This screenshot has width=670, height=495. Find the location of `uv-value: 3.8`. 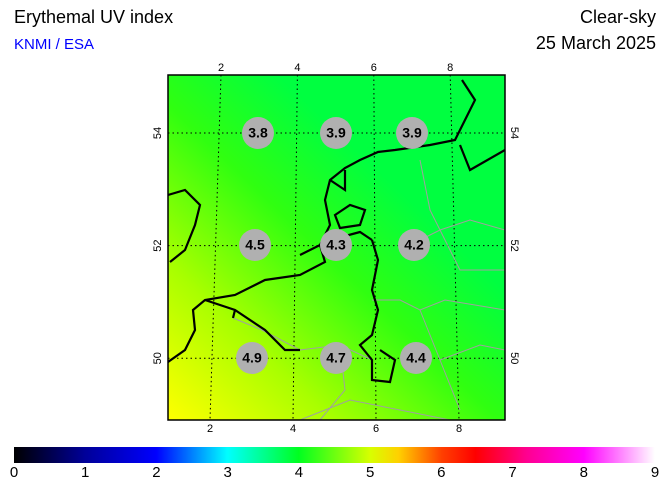

uv-value: 3.8 is located at coordinates (258, 133).